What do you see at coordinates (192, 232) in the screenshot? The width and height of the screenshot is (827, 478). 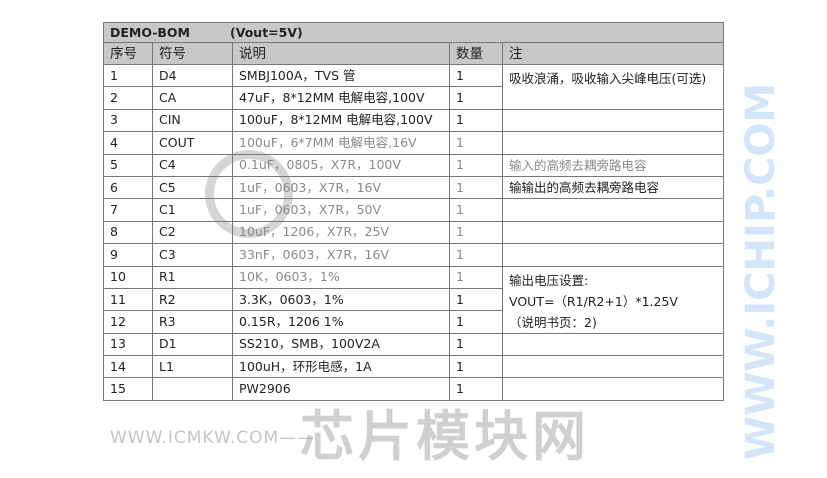 I see `cell-ref: C2` at bounding box center [192, 232].